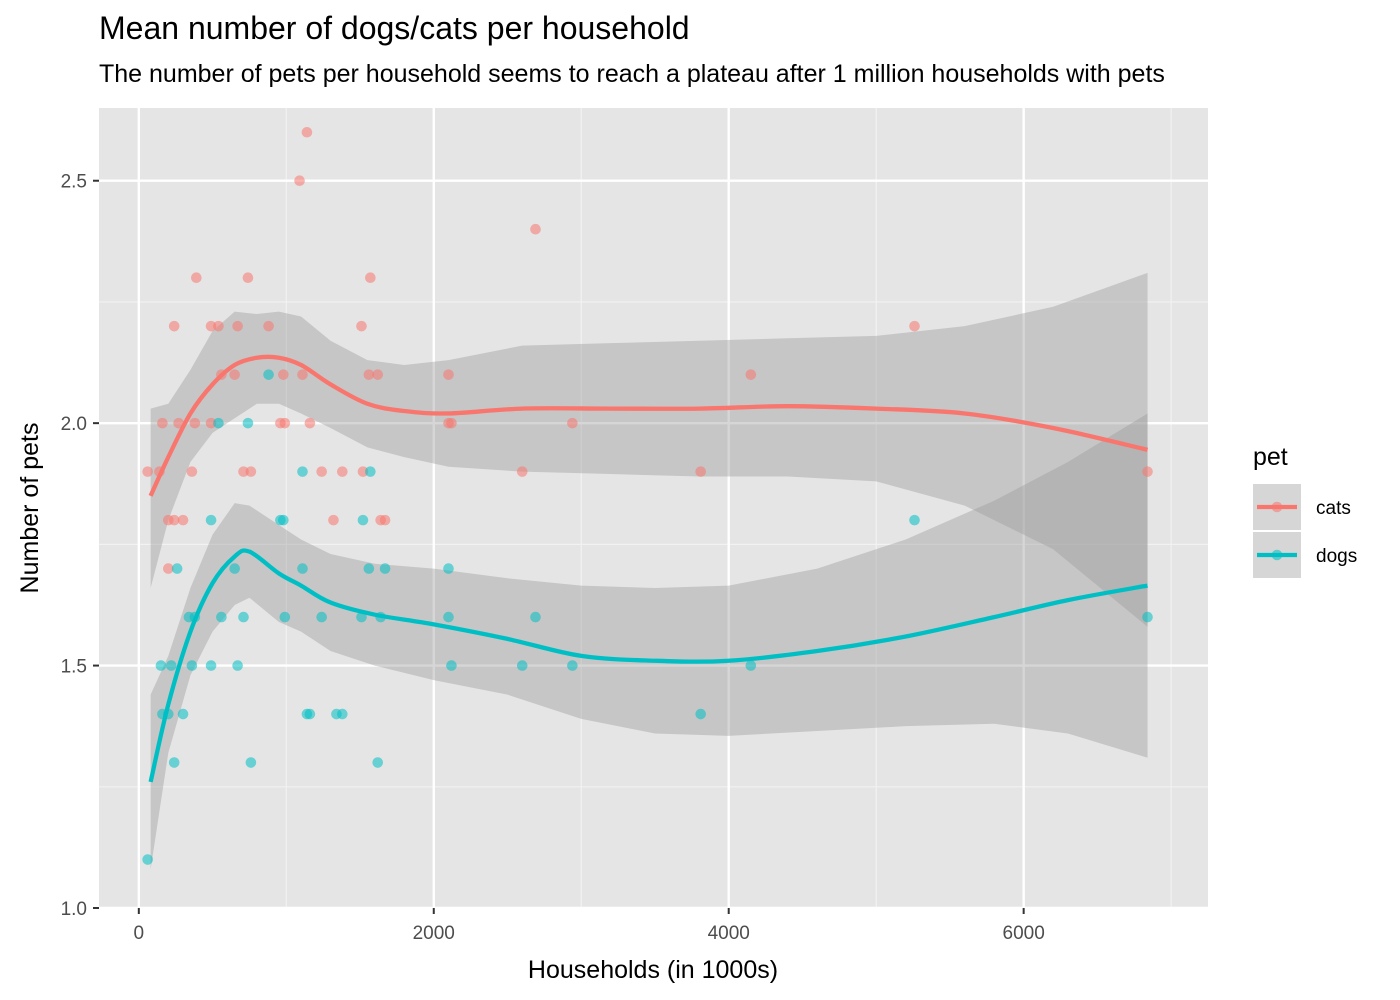 This screenshot has width=1400, height=1000. Describe the element at coordinates (653, 970) in the screenshot. I see `x-axis-title: Households (in 1000s)` at that location.